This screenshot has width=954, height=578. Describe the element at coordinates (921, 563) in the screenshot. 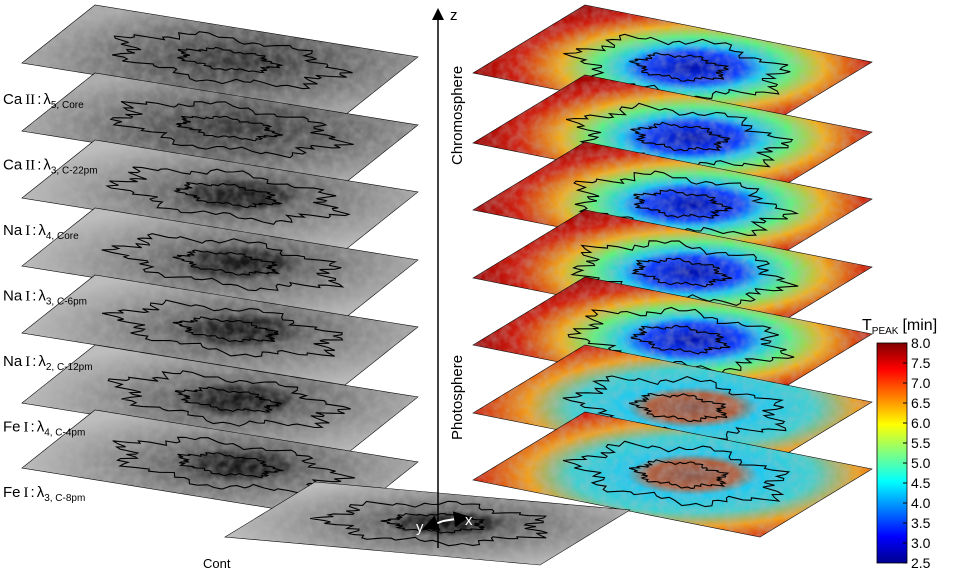

I see `colorbar-tick-label: 2.5` at that location.